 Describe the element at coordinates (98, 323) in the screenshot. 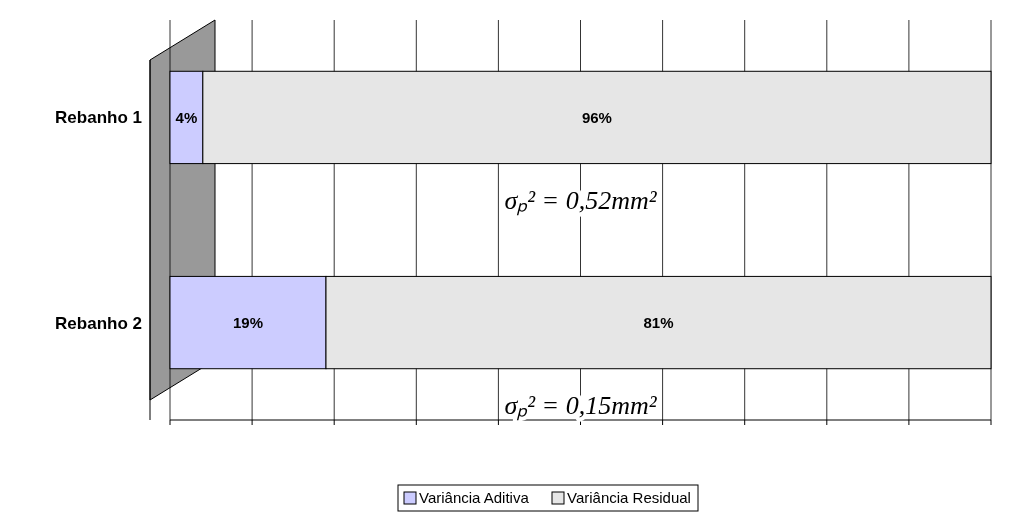

I see `y-tick-label: Rebanho 2` at that location.